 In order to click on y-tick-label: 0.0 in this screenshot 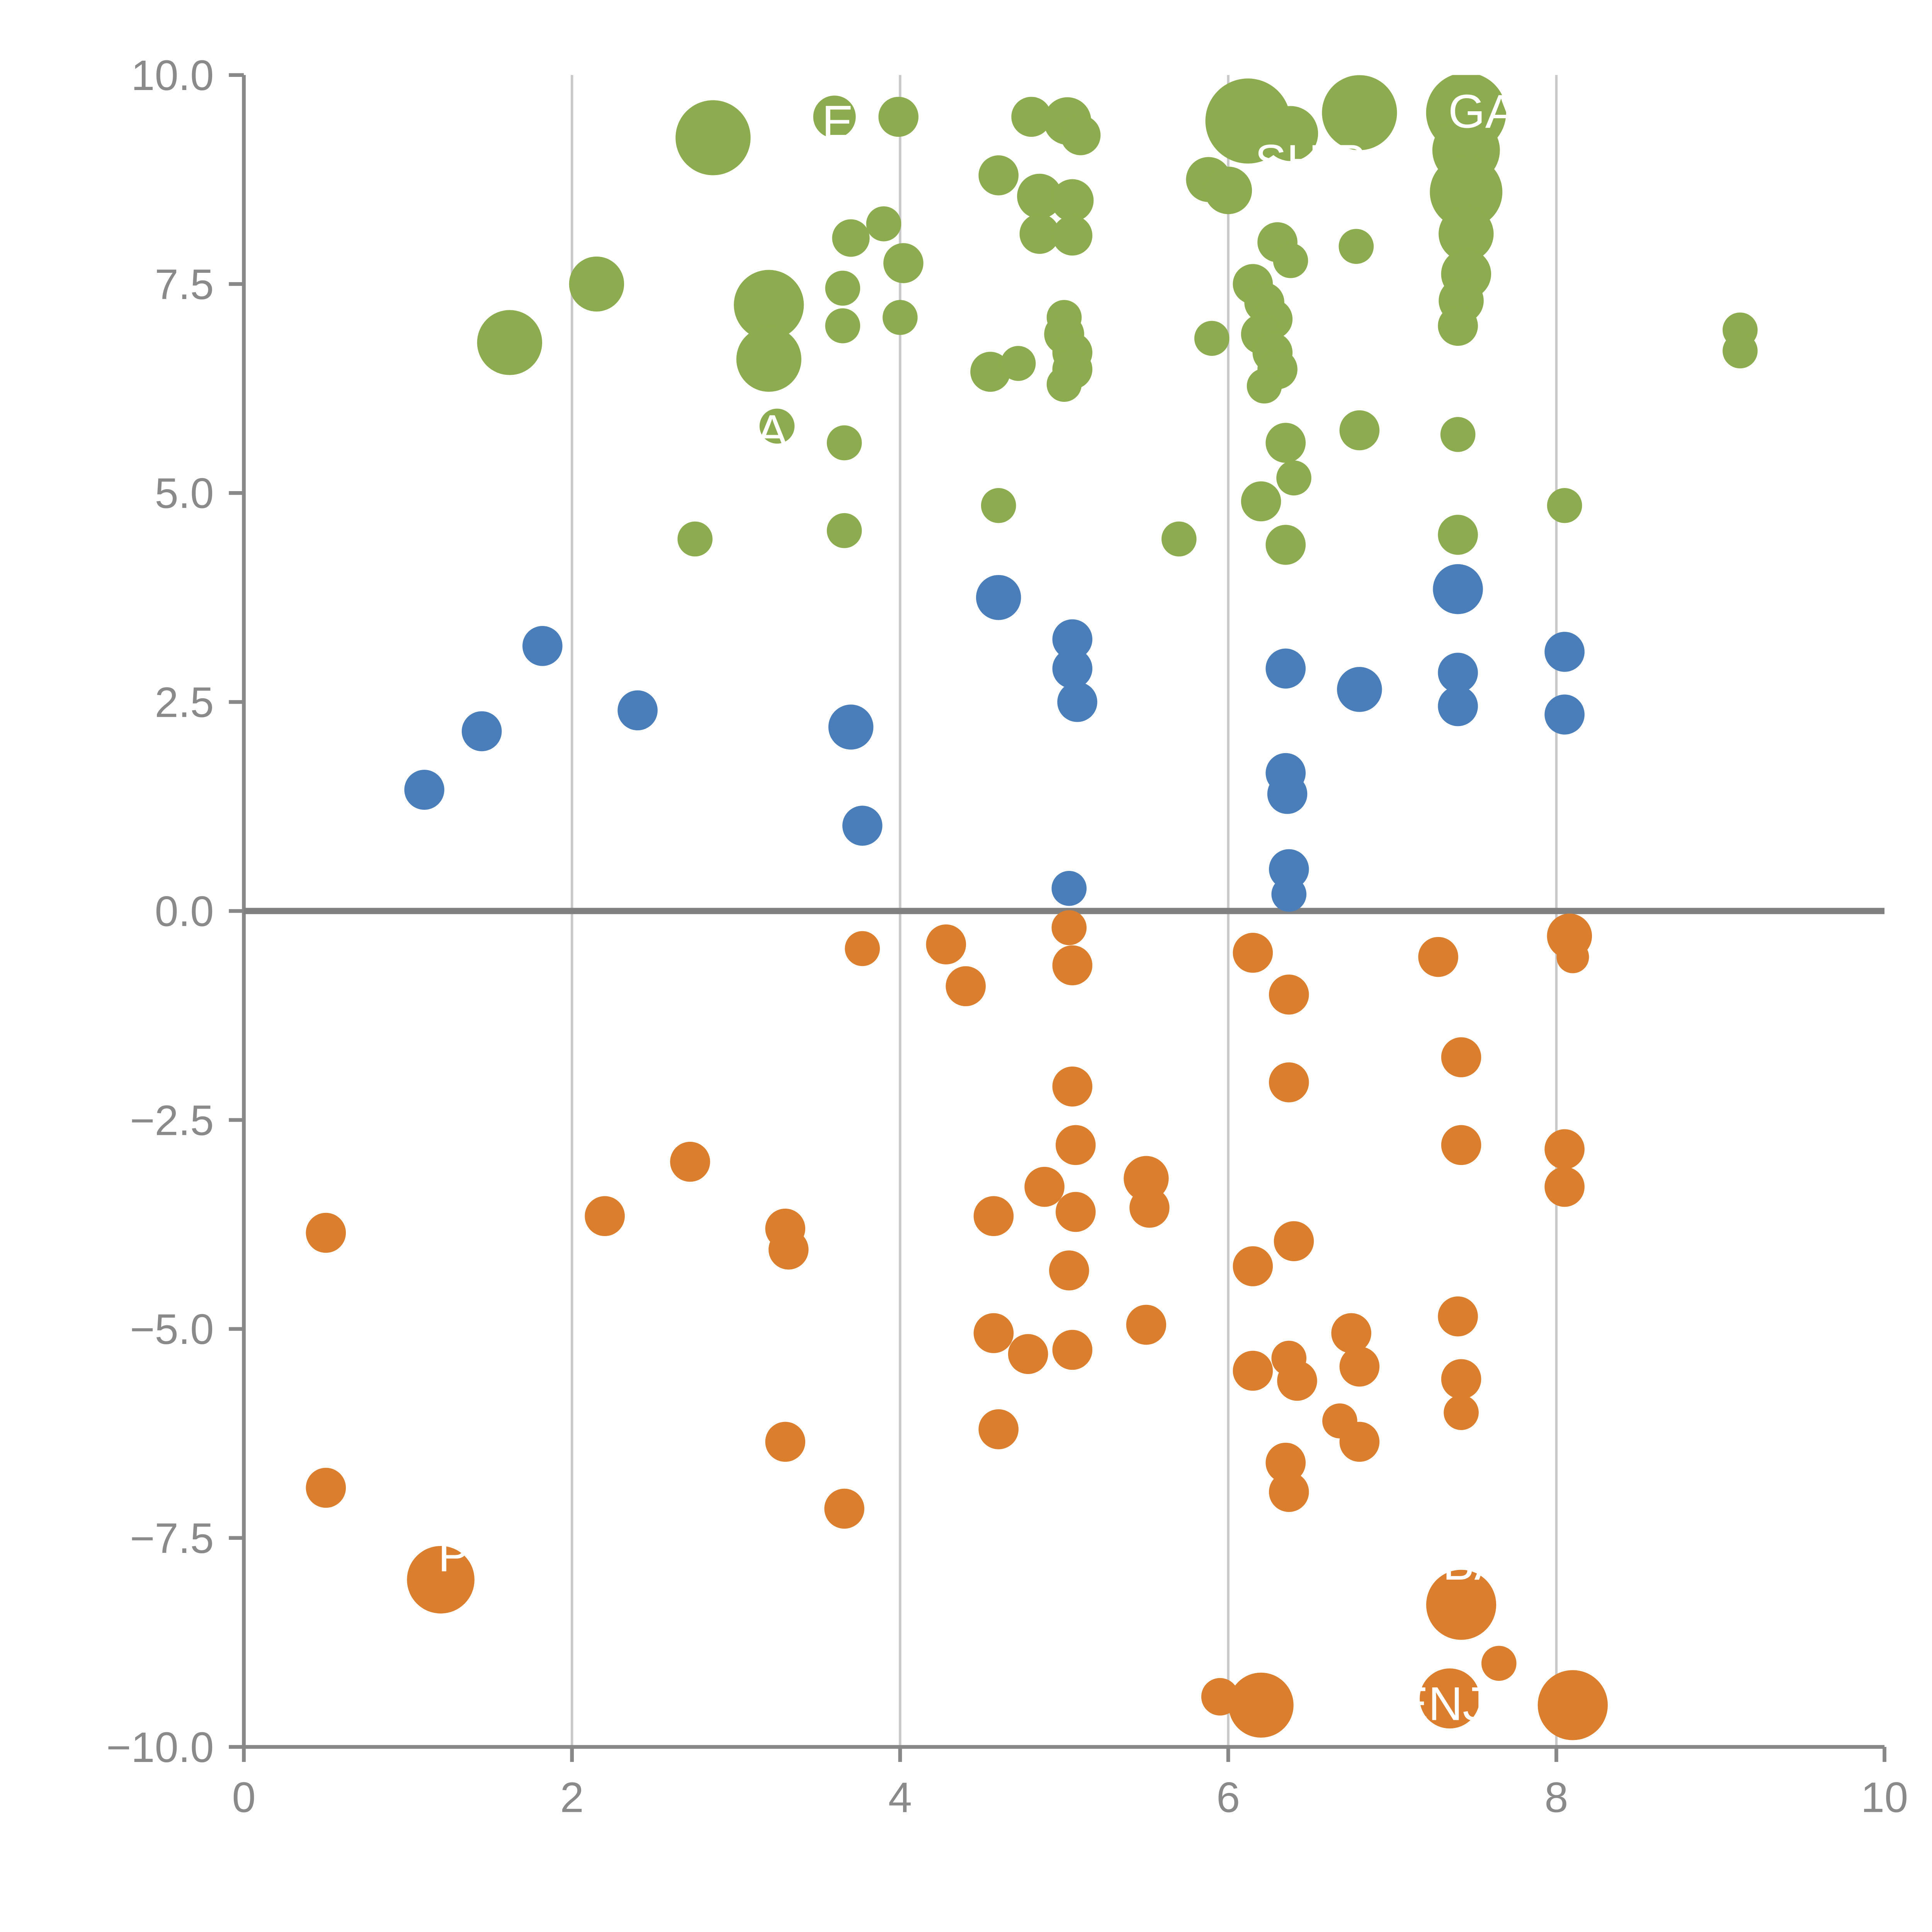, I will do `click(184, 912)`.